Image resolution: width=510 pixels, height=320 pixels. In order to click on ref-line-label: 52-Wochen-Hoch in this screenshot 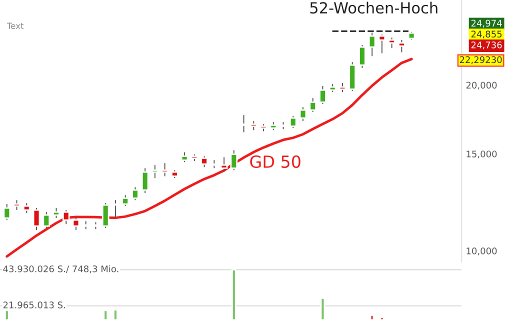, I will do `click(374, 8)`.